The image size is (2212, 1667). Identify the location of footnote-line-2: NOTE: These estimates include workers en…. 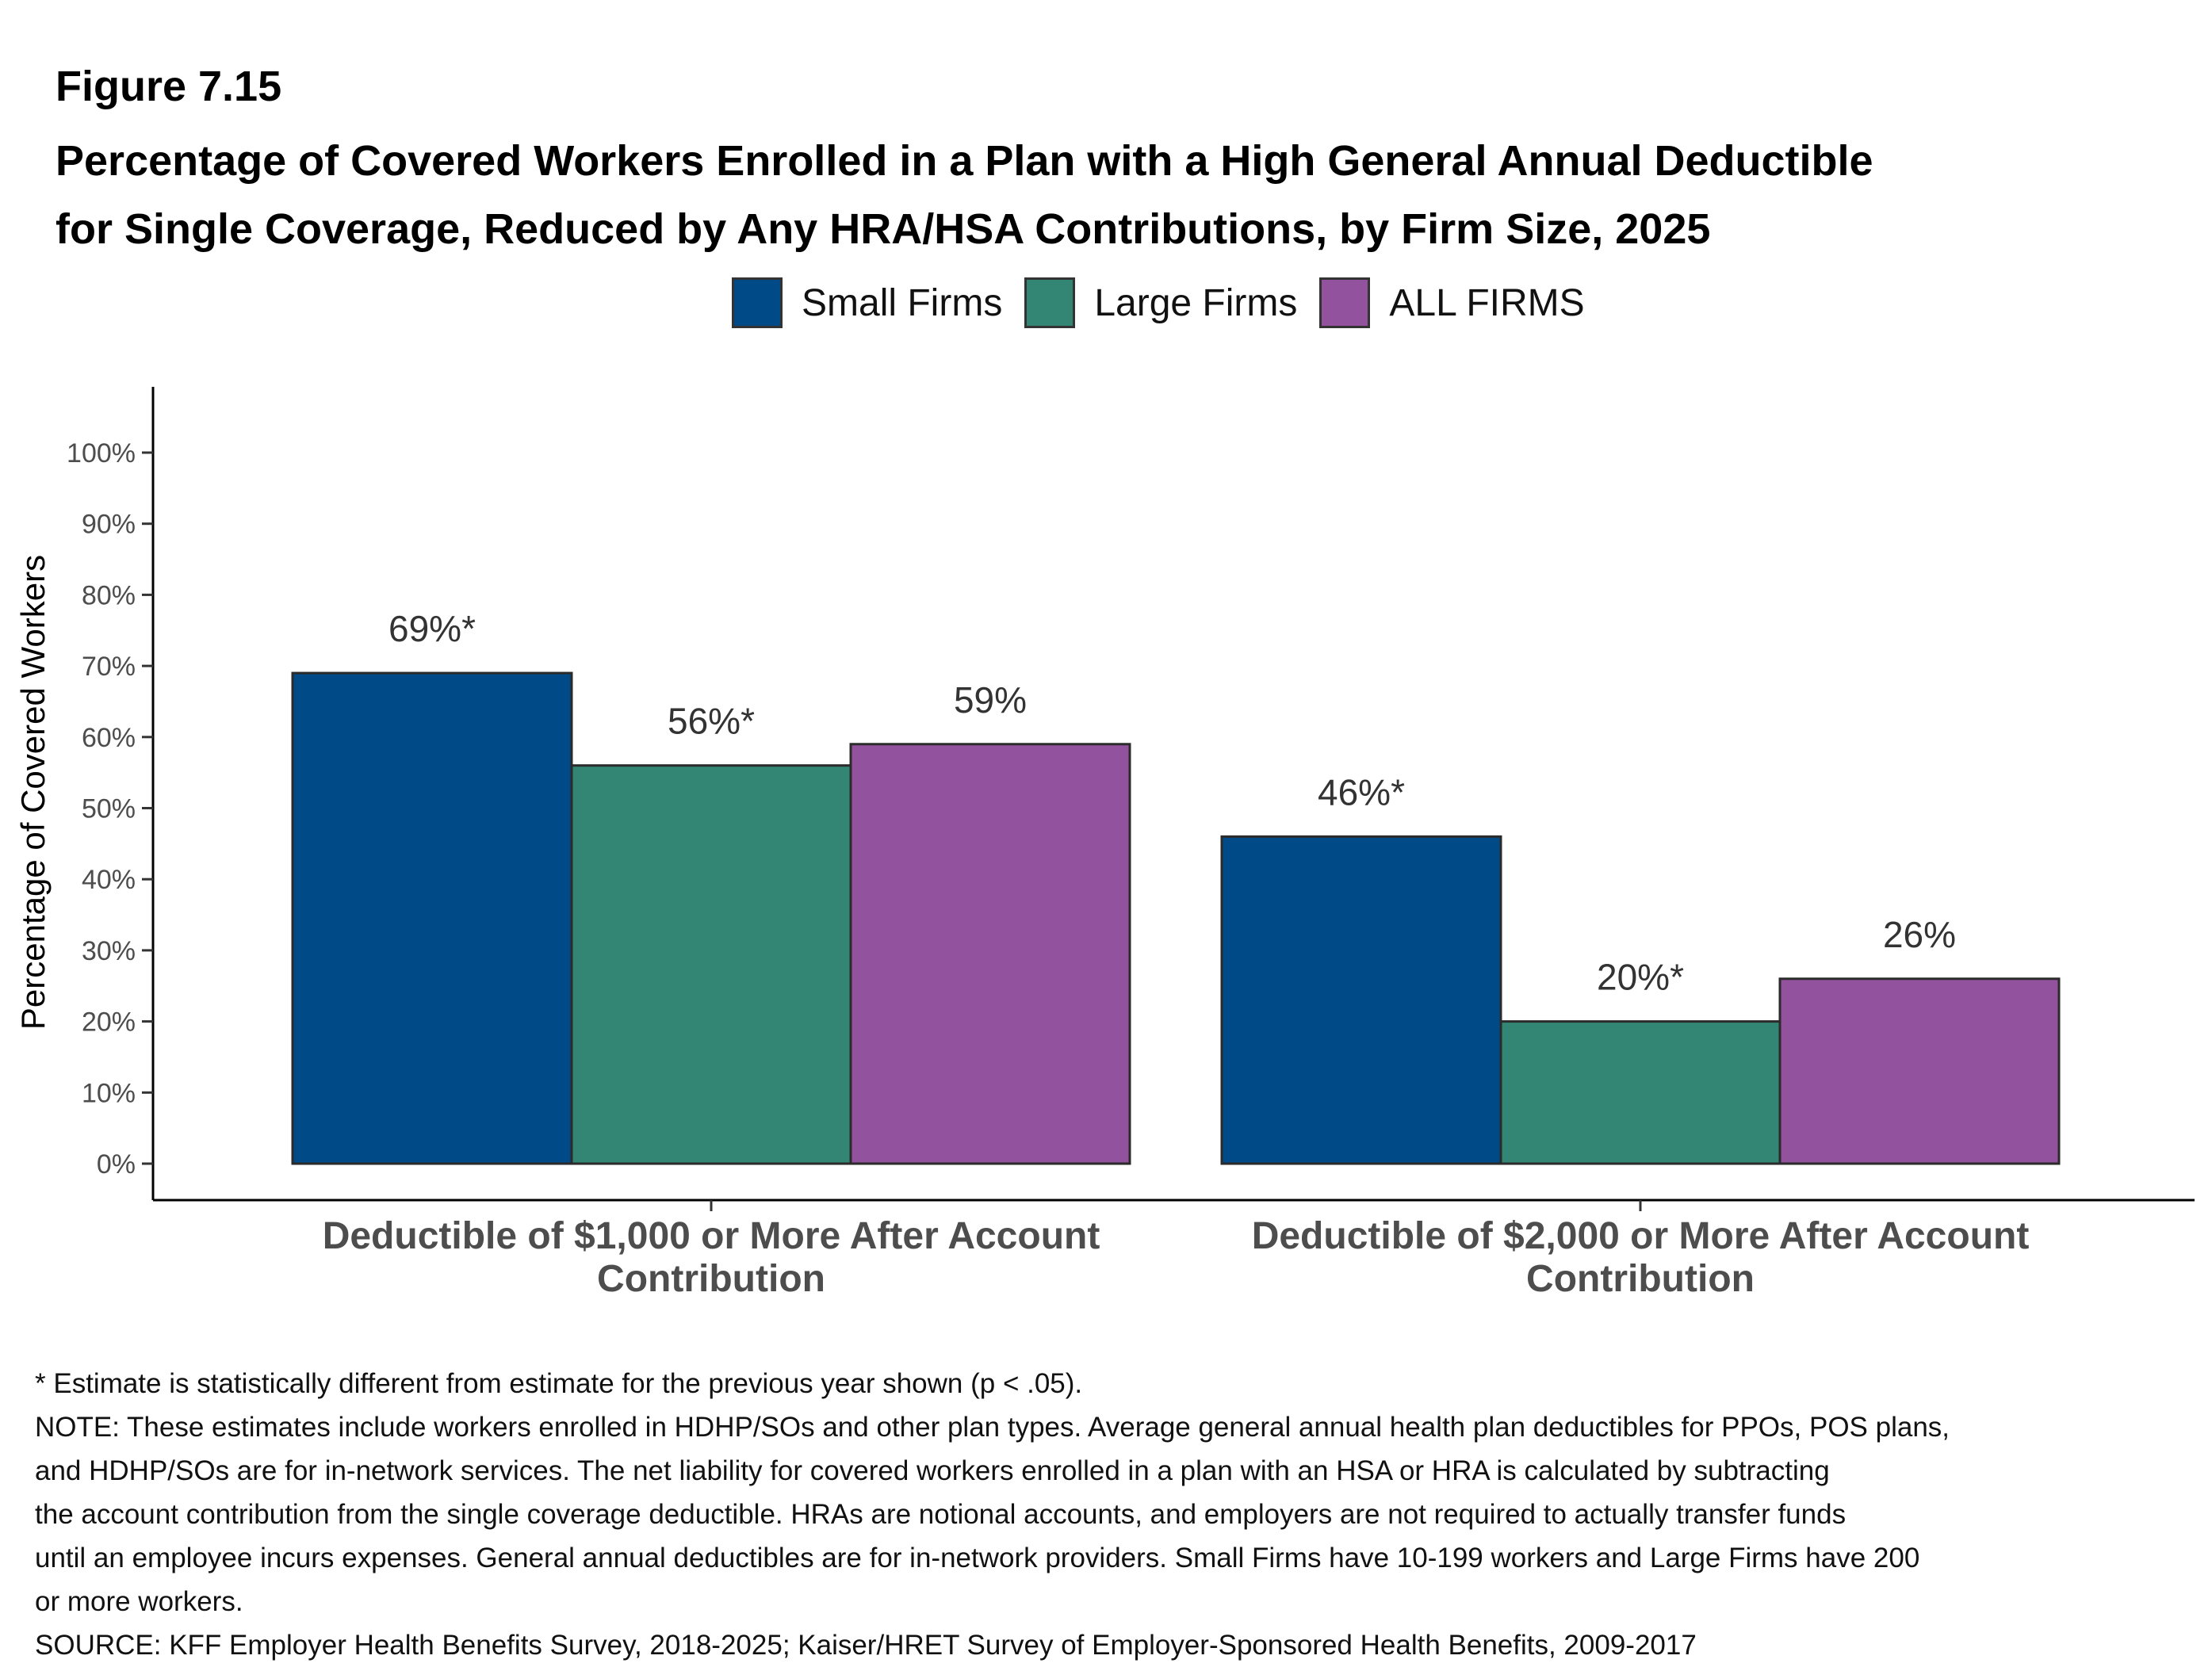
(992, 1427).